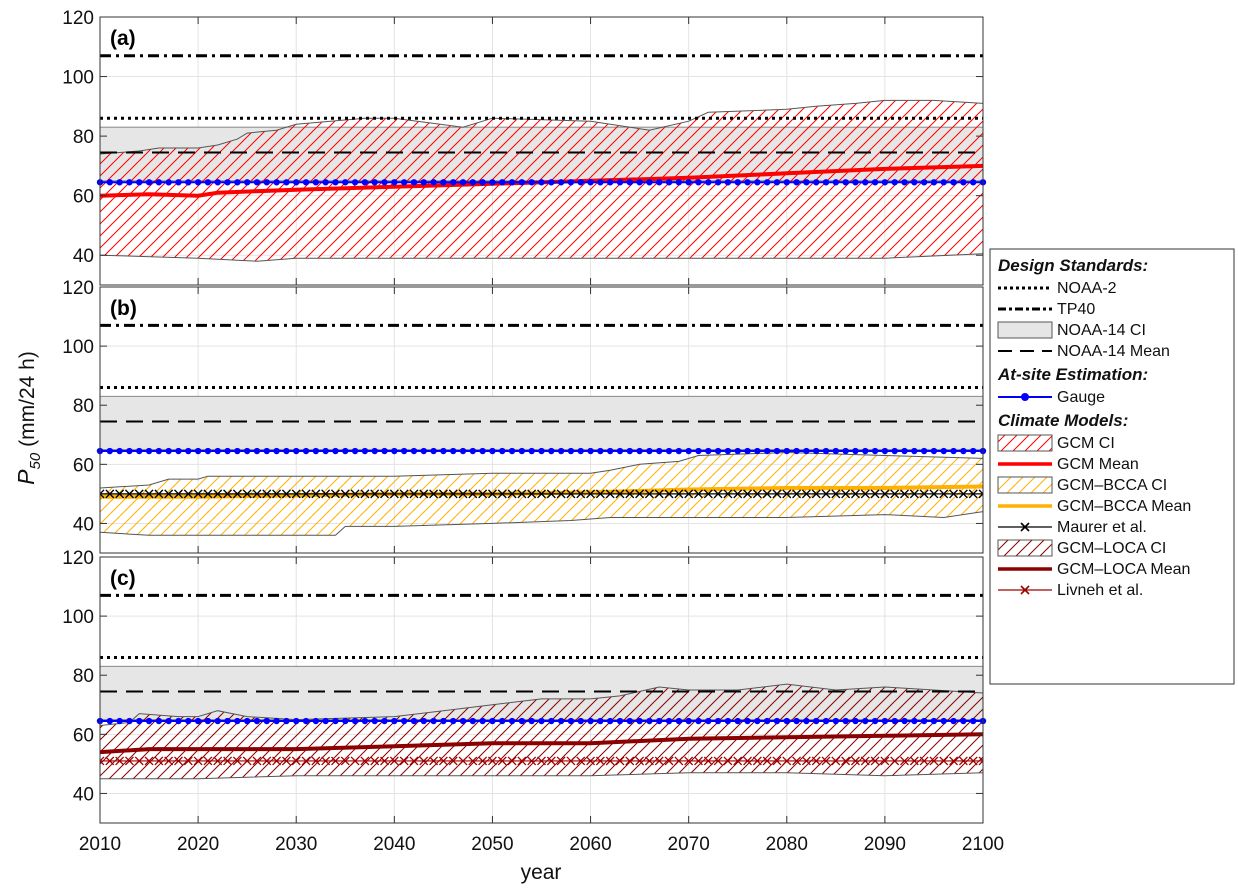  I want to click on legend-label: GCM–BCCA Mean, so click(1124, 506).